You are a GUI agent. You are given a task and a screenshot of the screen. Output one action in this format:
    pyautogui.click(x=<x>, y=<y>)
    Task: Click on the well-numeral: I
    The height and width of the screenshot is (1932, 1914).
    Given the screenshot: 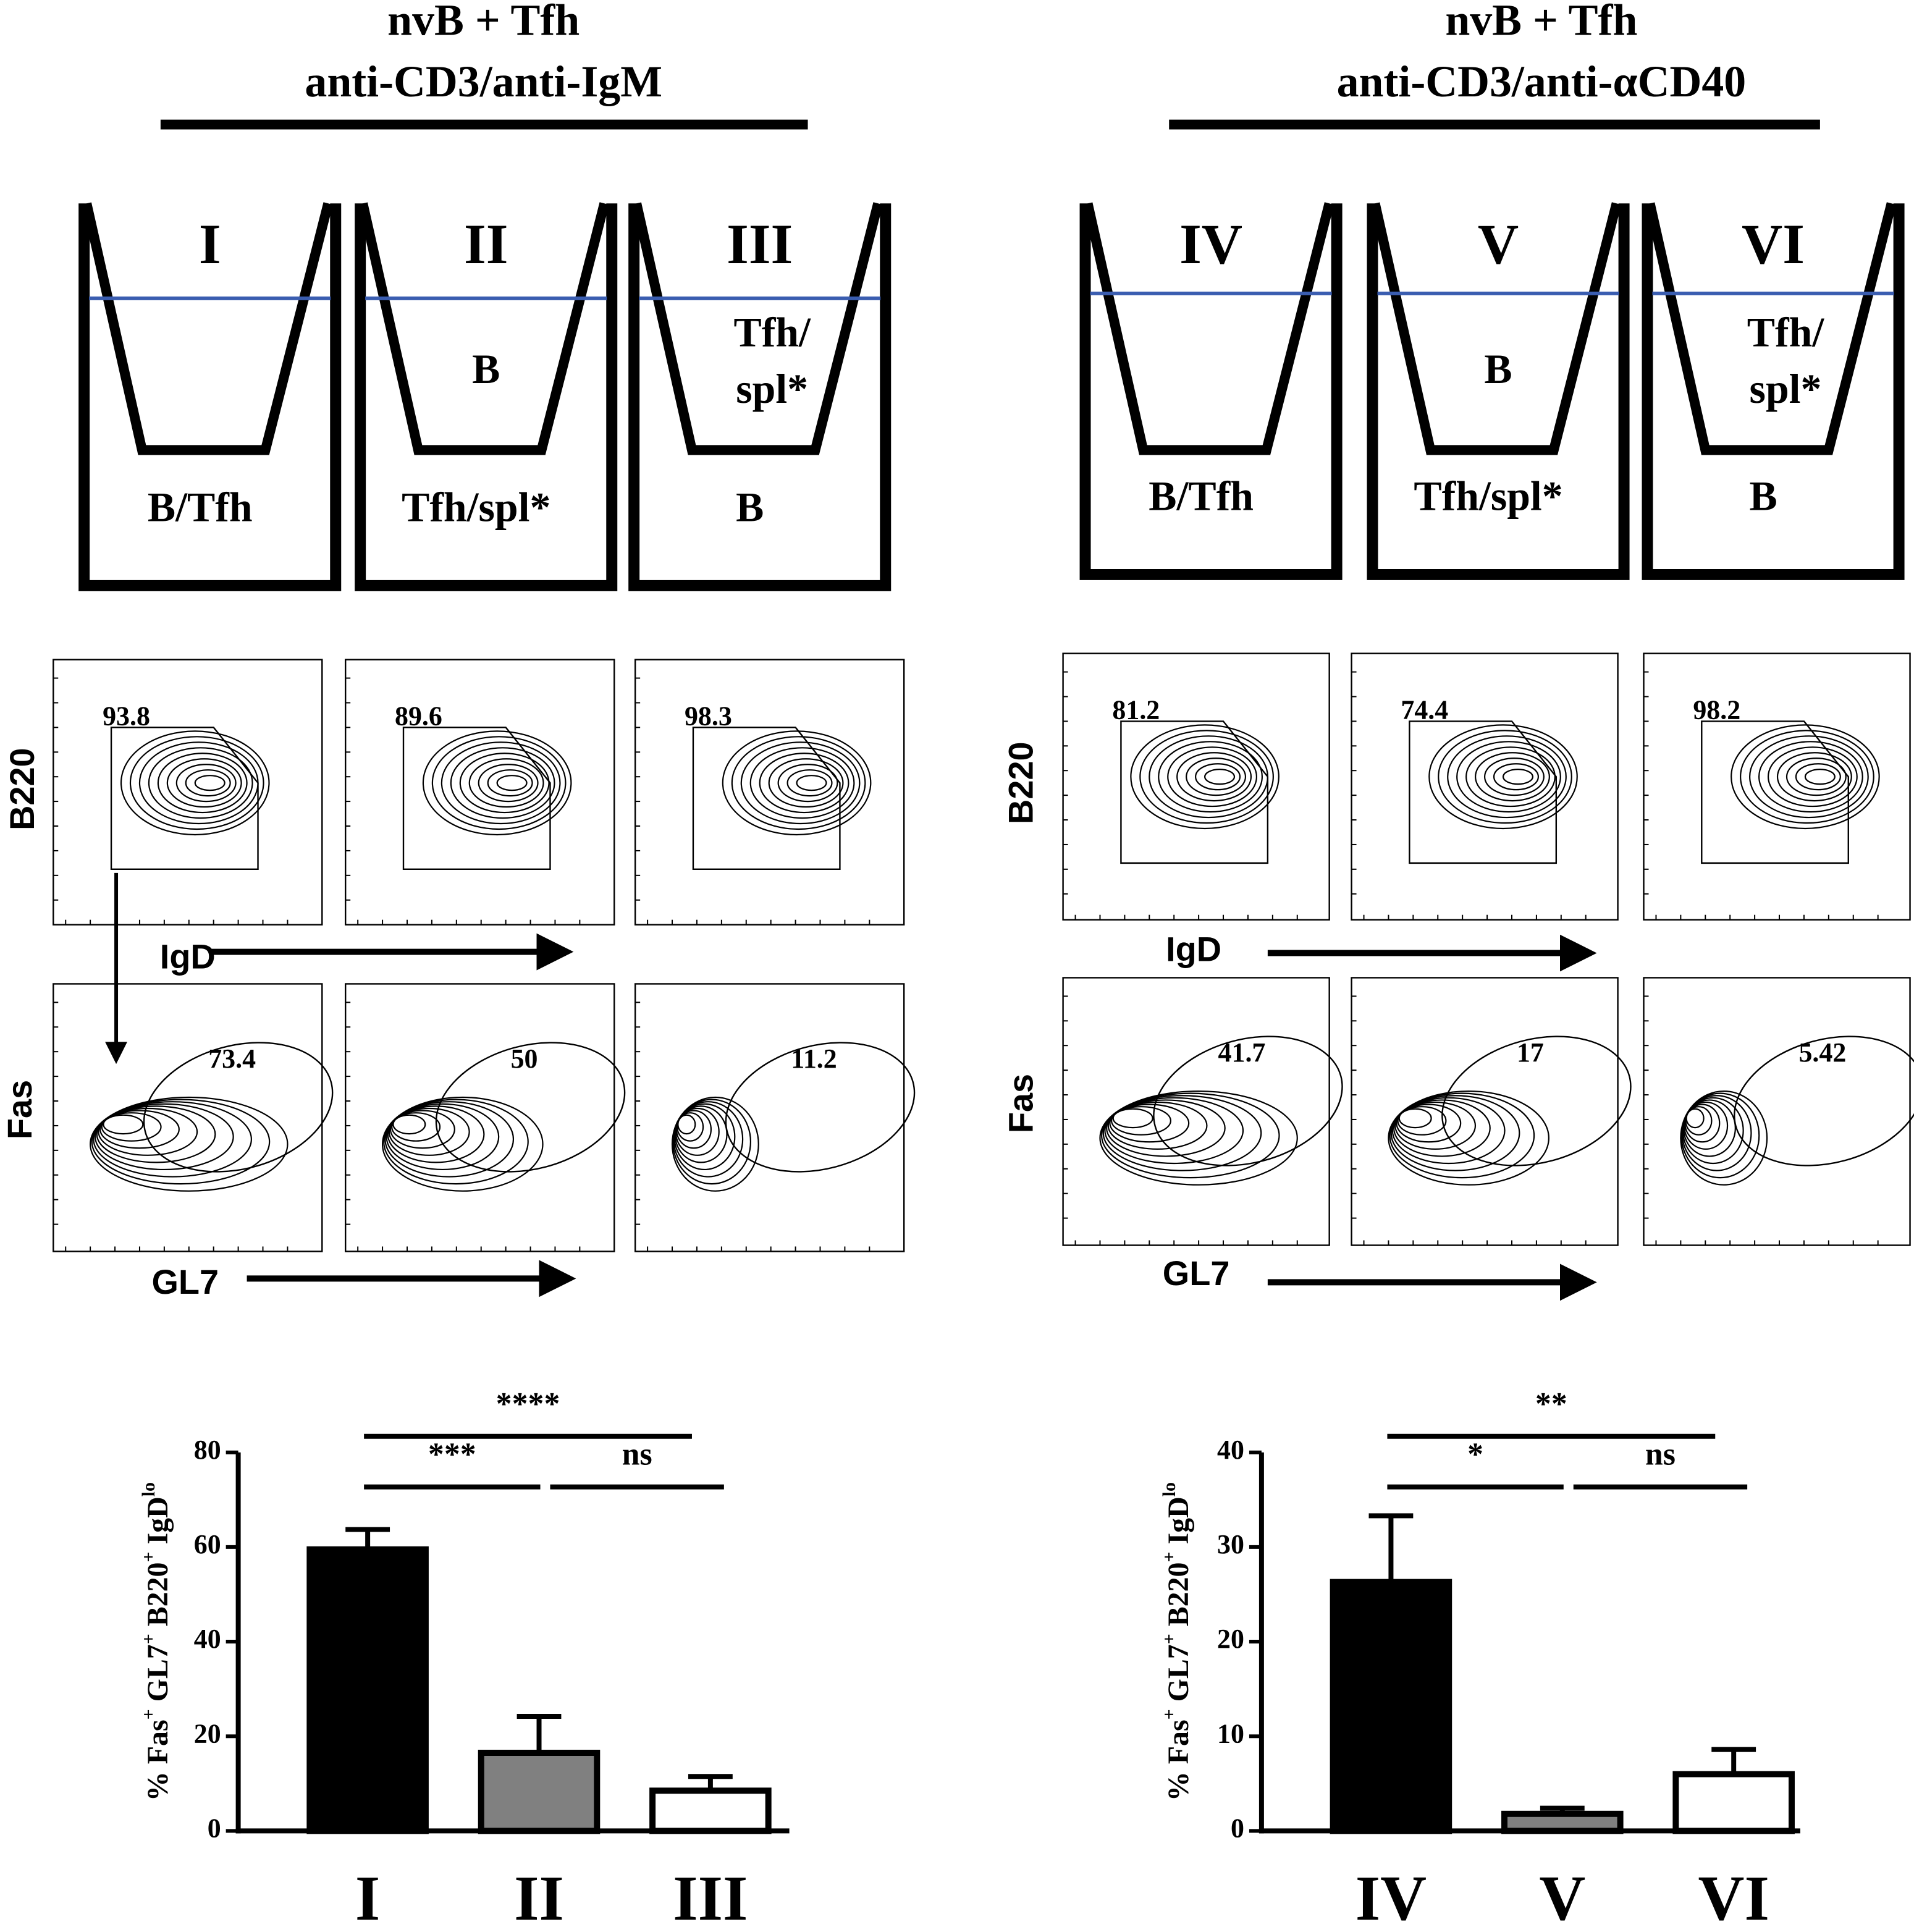 What is the action you would take?
    pyautogui.click(x=210, y=244)
    